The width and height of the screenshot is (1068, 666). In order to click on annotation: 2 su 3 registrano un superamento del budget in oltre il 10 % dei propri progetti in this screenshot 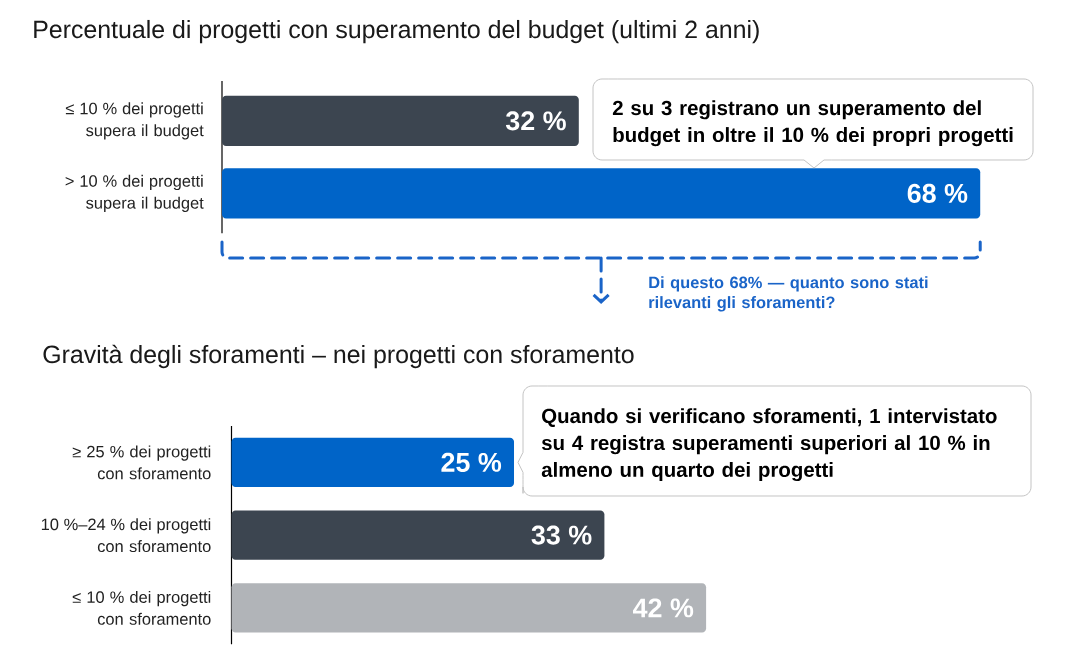, I will do `click(812, 123)`.